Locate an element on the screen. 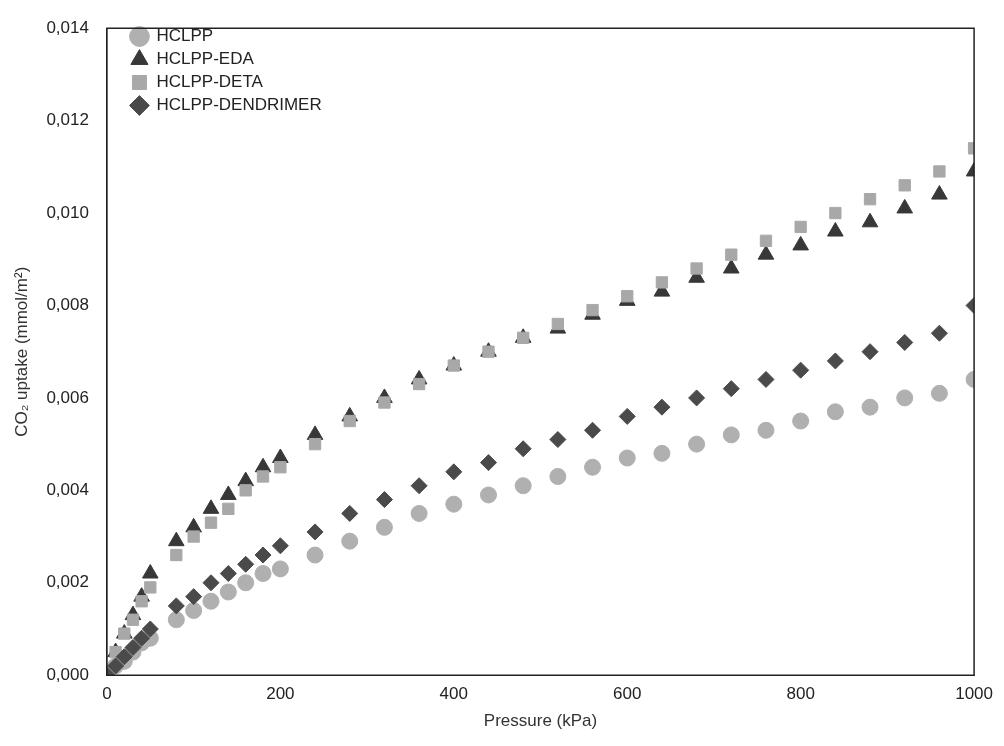 The width and height of the screenshot is (1004, 746). y-tick-label: 0,012 is located at coordinates (67, 120).